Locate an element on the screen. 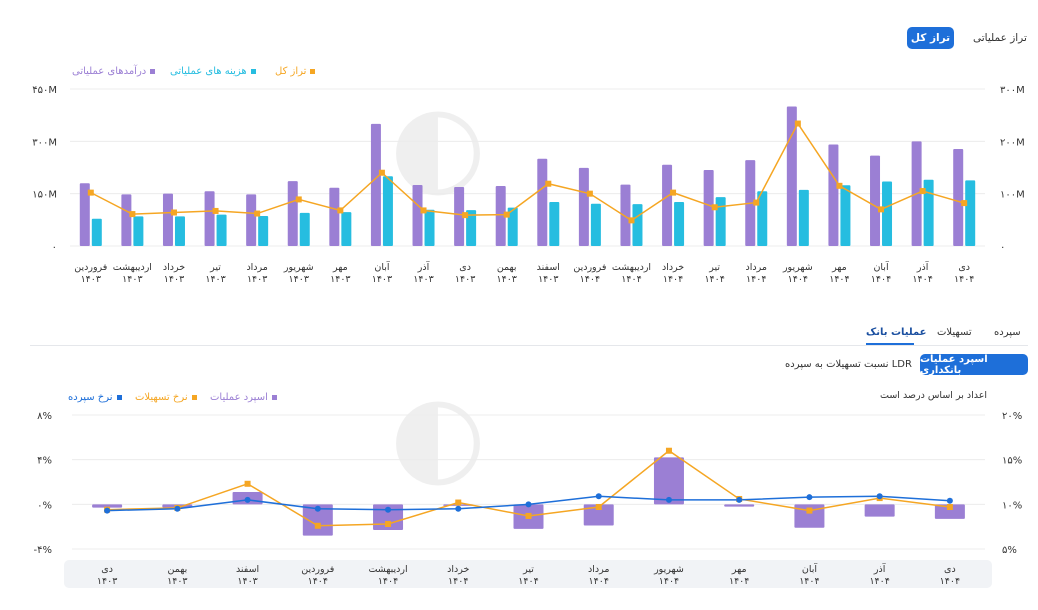 This screenshot has width=1038, height=610. percent-note: اعداد بر اساس درصد است is located at coordinates (934, 395).